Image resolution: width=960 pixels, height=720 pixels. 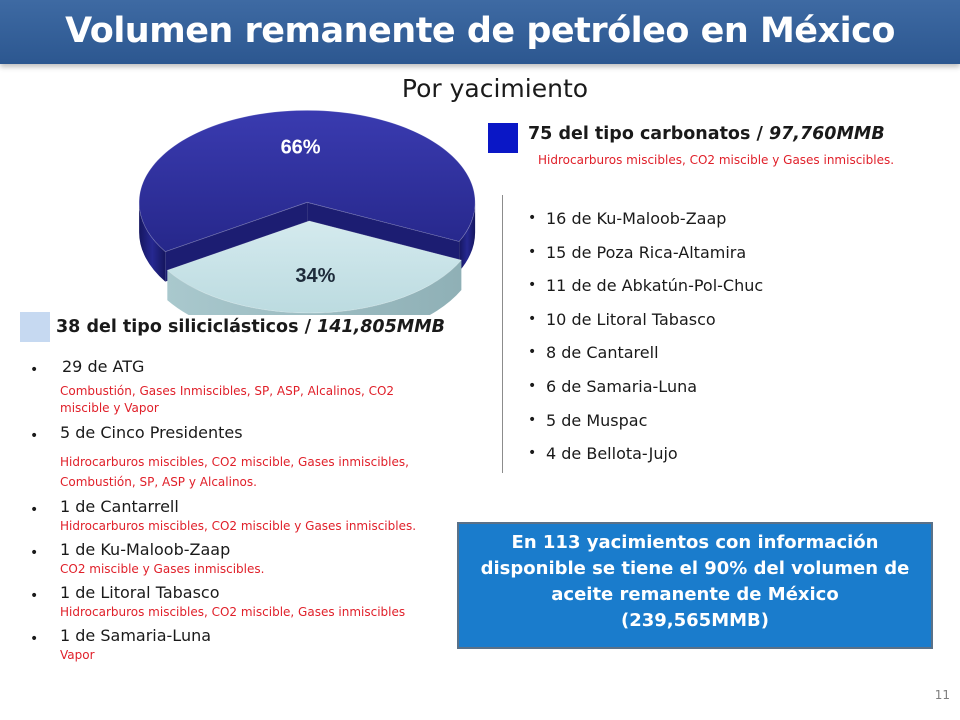 I want to click on siliciclasticos-swatch, so click(x=35, y=327).